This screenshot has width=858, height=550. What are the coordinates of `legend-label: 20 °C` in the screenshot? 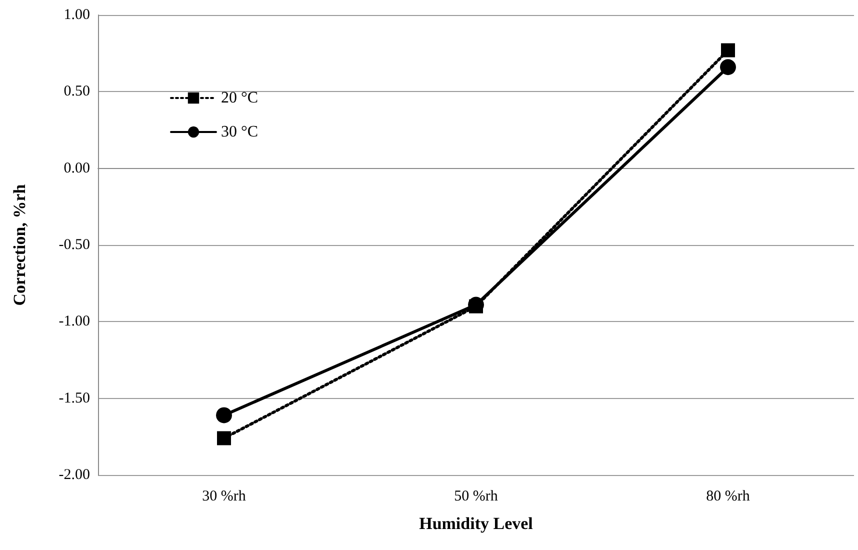 It's located at (239, 98).